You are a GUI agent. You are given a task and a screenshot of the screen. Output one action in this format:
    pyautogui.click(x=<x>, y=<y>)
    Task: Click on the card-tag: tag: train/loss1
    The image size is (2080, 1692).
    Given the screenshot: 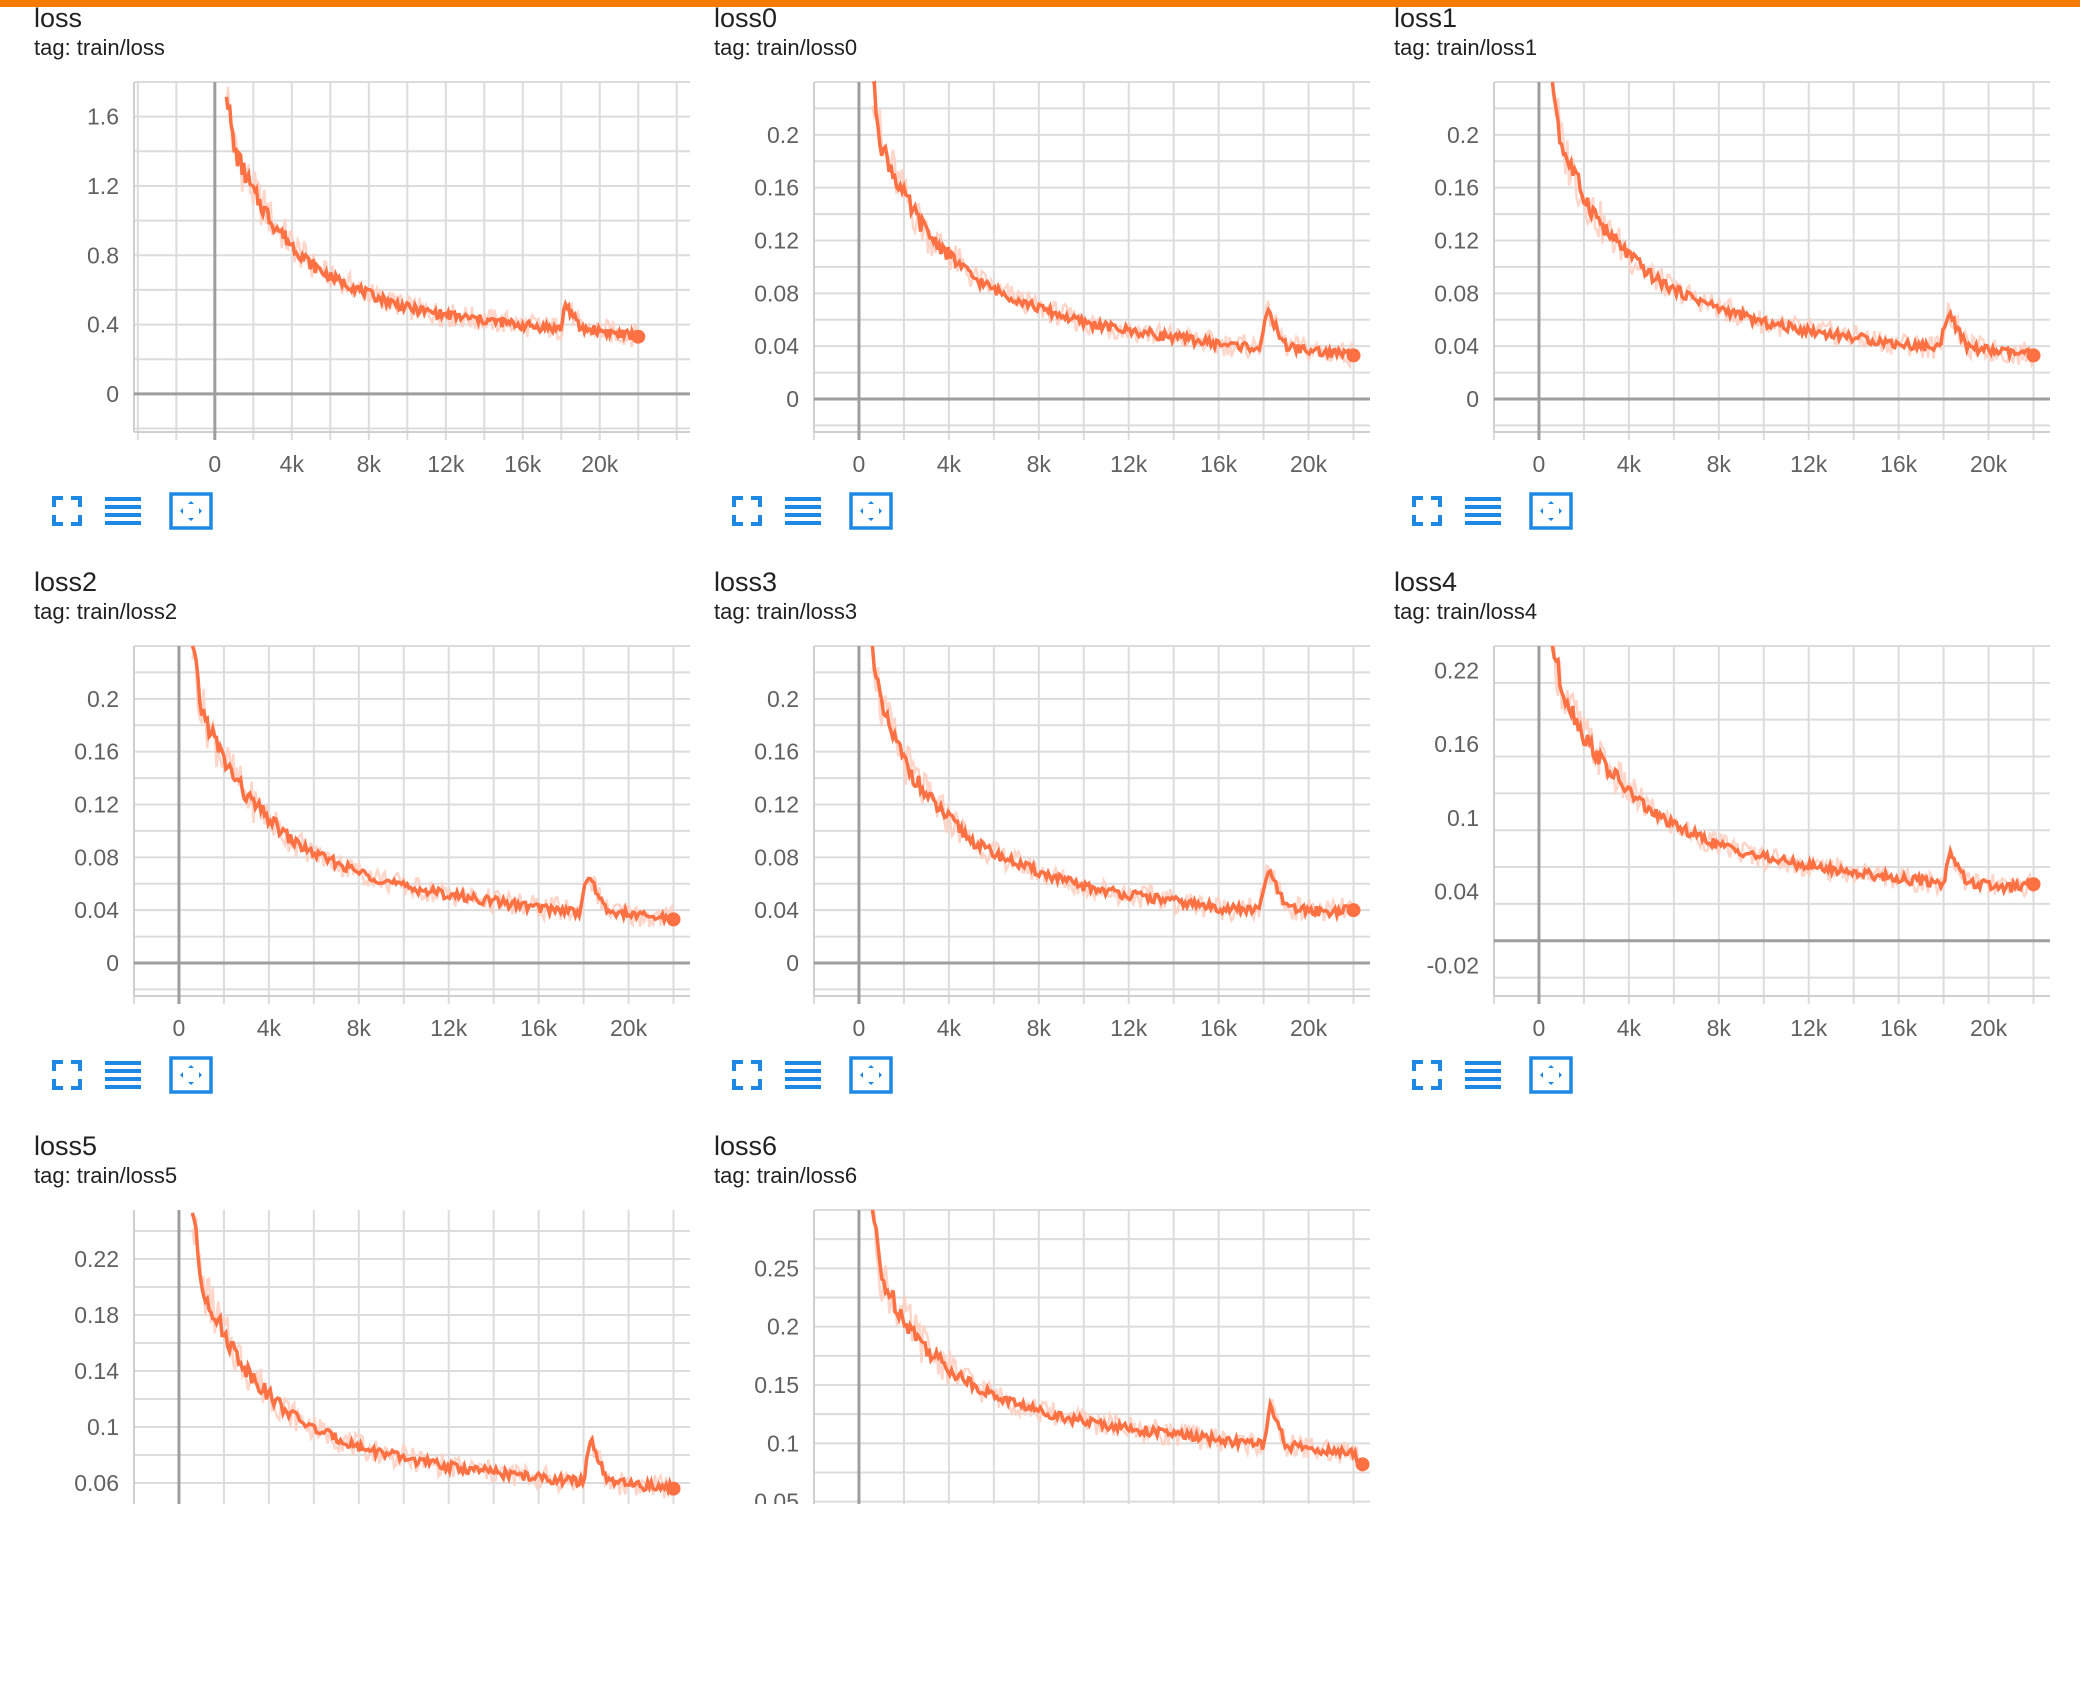 What is the action you would take?
    pyautogui.click(x=1466, y=47)
    